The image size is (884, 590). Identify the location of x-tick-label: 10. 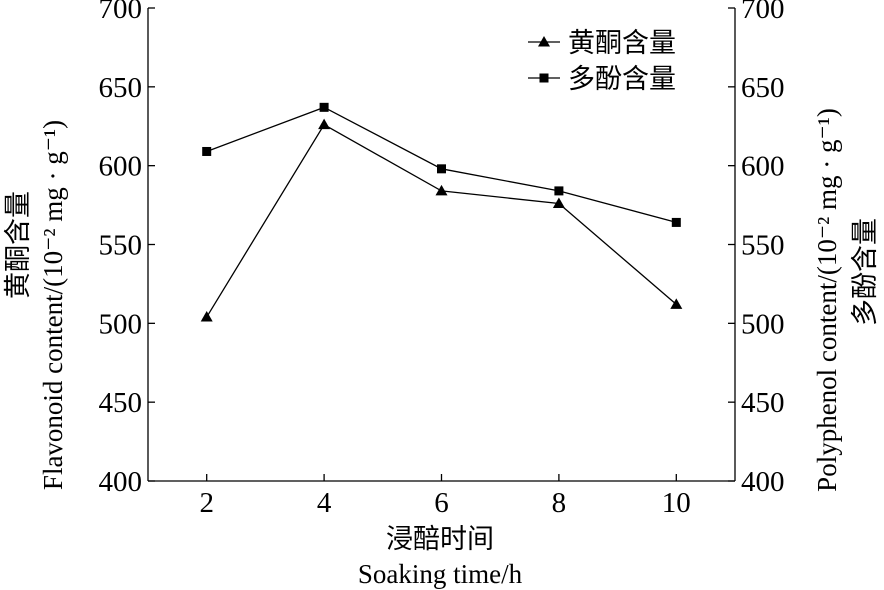
(676, 503).